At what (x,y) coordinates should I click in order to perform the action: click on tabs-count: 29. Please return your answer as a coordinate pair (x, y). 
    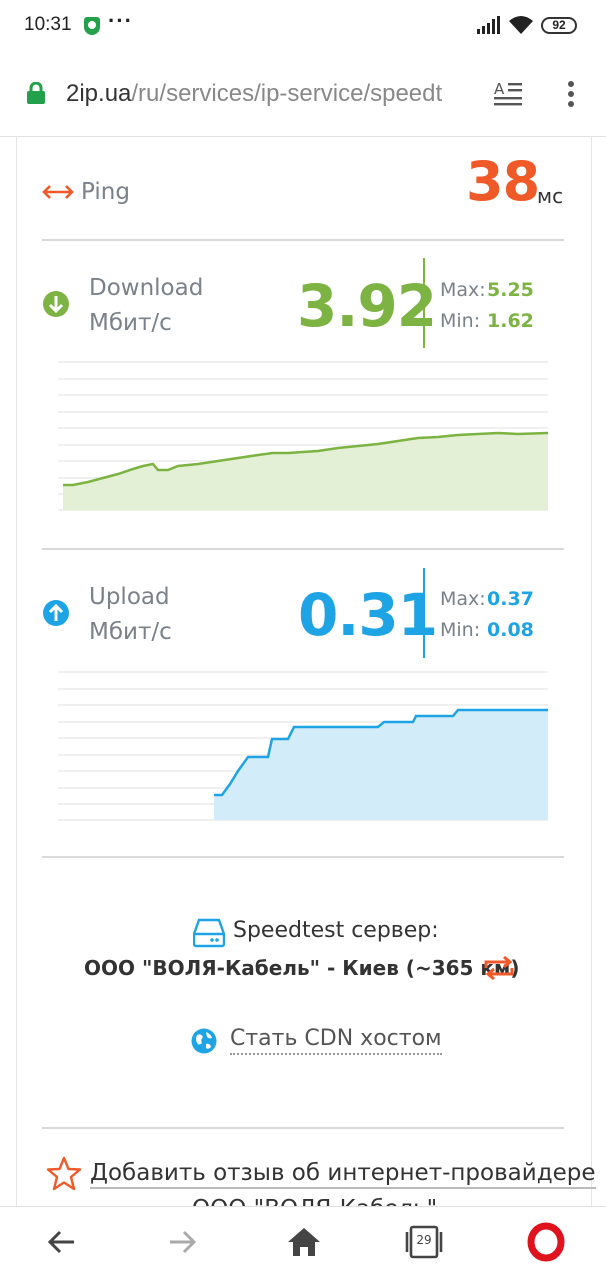
    Looking at the image, I should click on (424, 1240).